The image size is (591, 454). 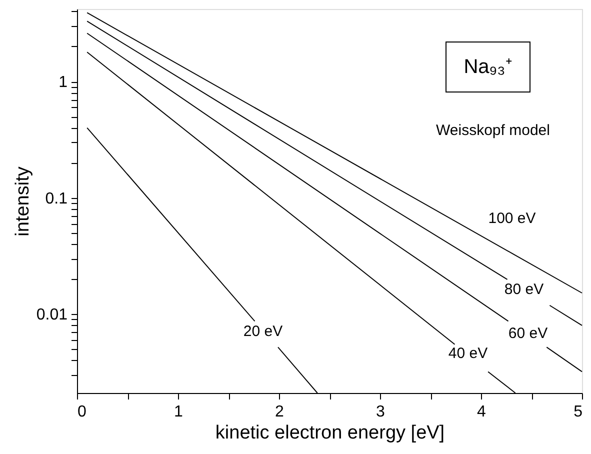 What do you see at coordinates (493, 130) in the screenshot?
I see `annotation: Weisskopf model` at bounding box center [493, 130].